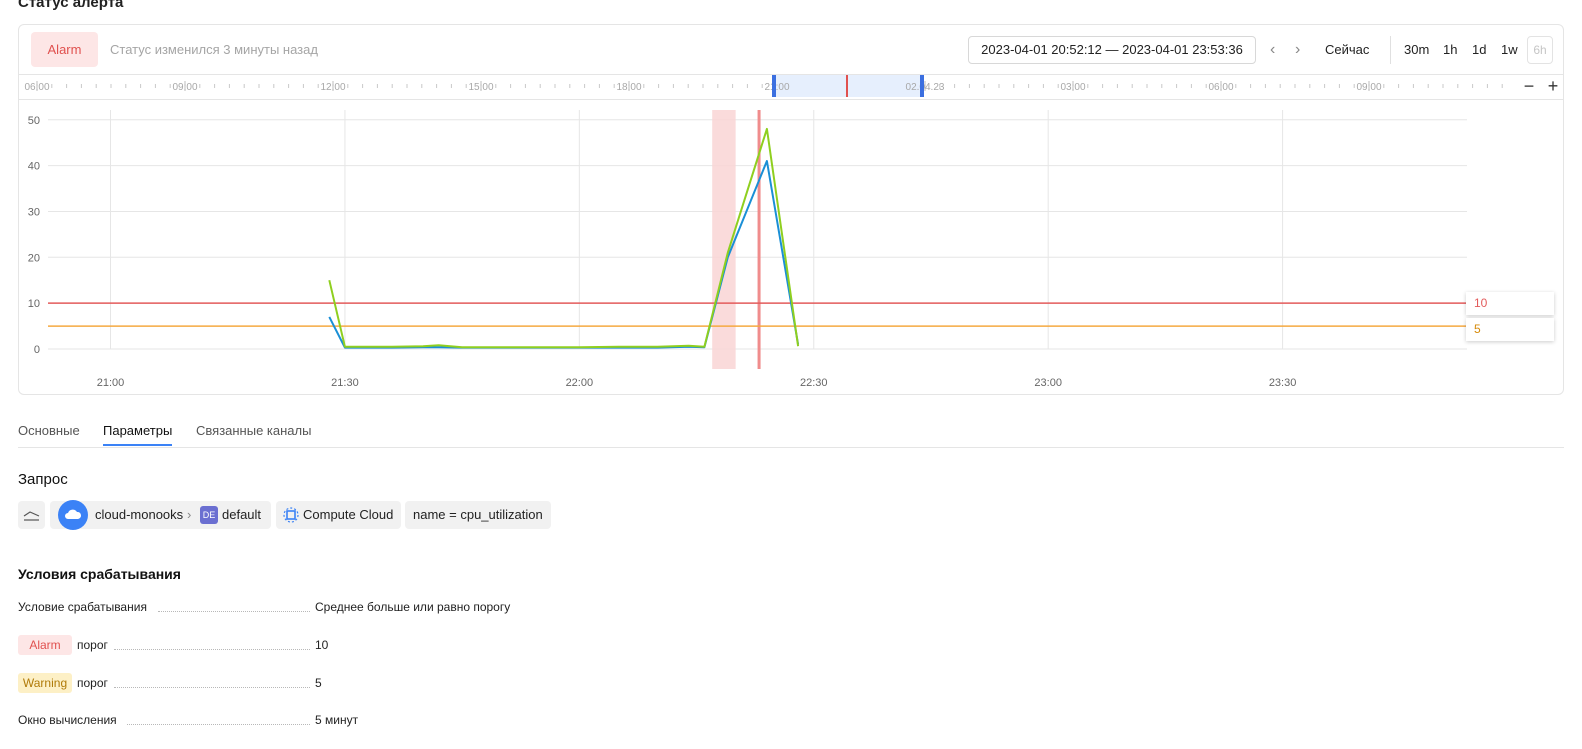  What do you see at coordinates (64, 49) in the screenshot?
I see `status-badge: Alarm` at bounding box center [64, 49].